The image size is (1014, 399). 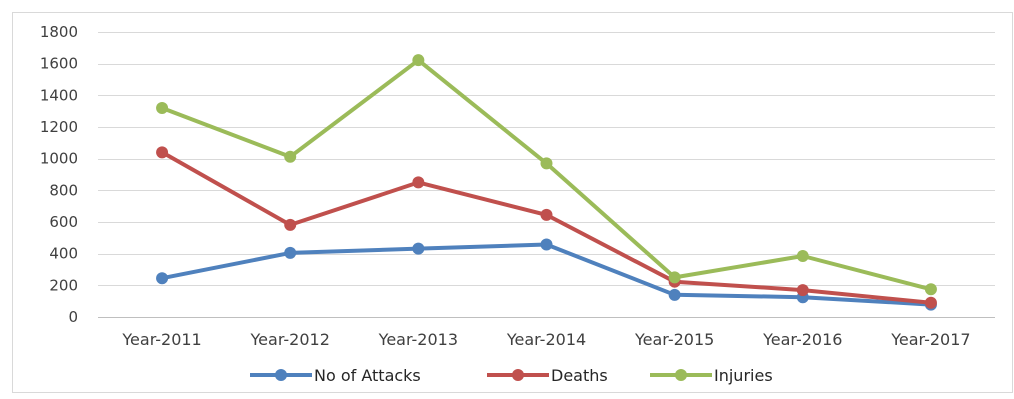 I want to click on y-tick-label: 800, so click(x=63, y=190).